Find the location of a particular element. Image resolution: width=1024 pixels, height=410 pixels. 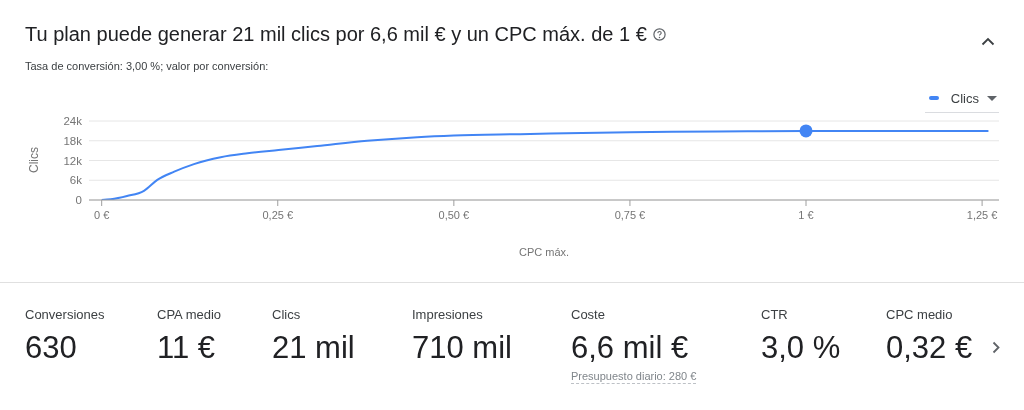

text: 630 is located at coordinates (51, 347).